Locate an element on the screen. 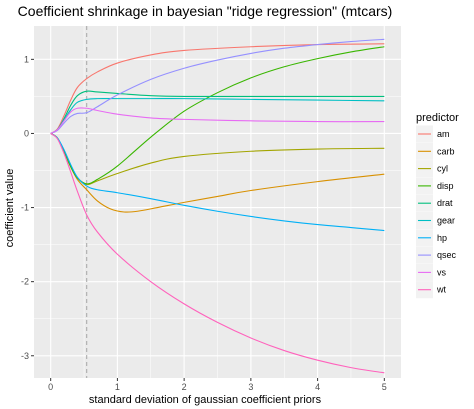  legend-label-disp: disp is located at coordinates (445, 186).